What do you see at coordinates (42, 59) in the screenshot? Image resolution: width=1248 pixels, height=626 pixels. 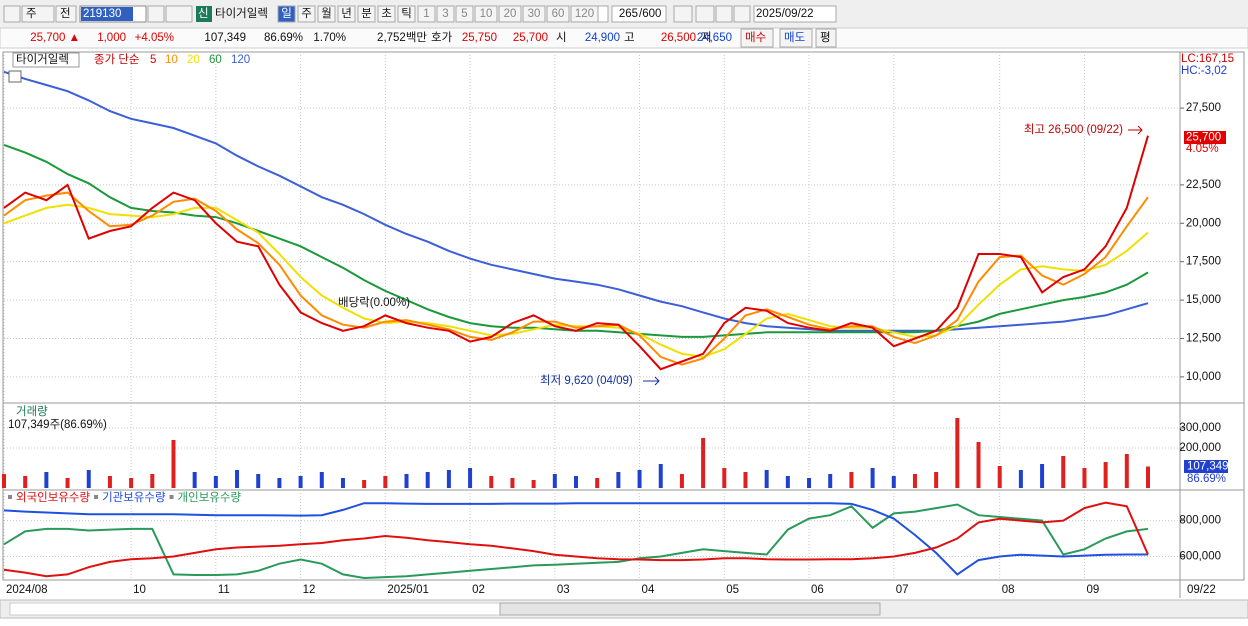 I see `chart-title: 타이거일렉` at bounding box center [42, 59].